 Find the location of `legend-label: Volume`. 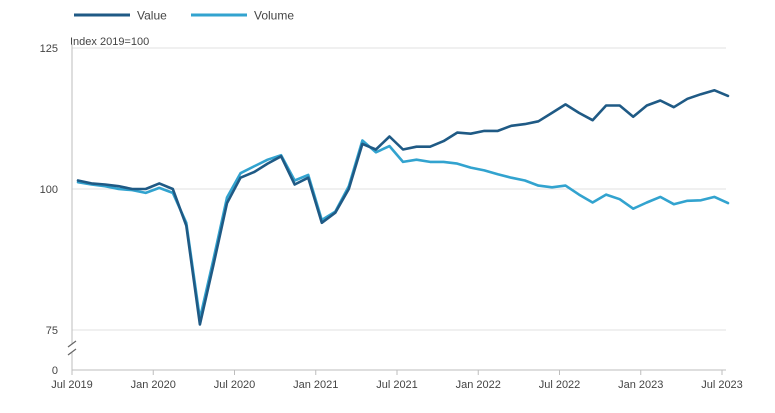

legend-label: Volume is located at coordinates (274, 16).